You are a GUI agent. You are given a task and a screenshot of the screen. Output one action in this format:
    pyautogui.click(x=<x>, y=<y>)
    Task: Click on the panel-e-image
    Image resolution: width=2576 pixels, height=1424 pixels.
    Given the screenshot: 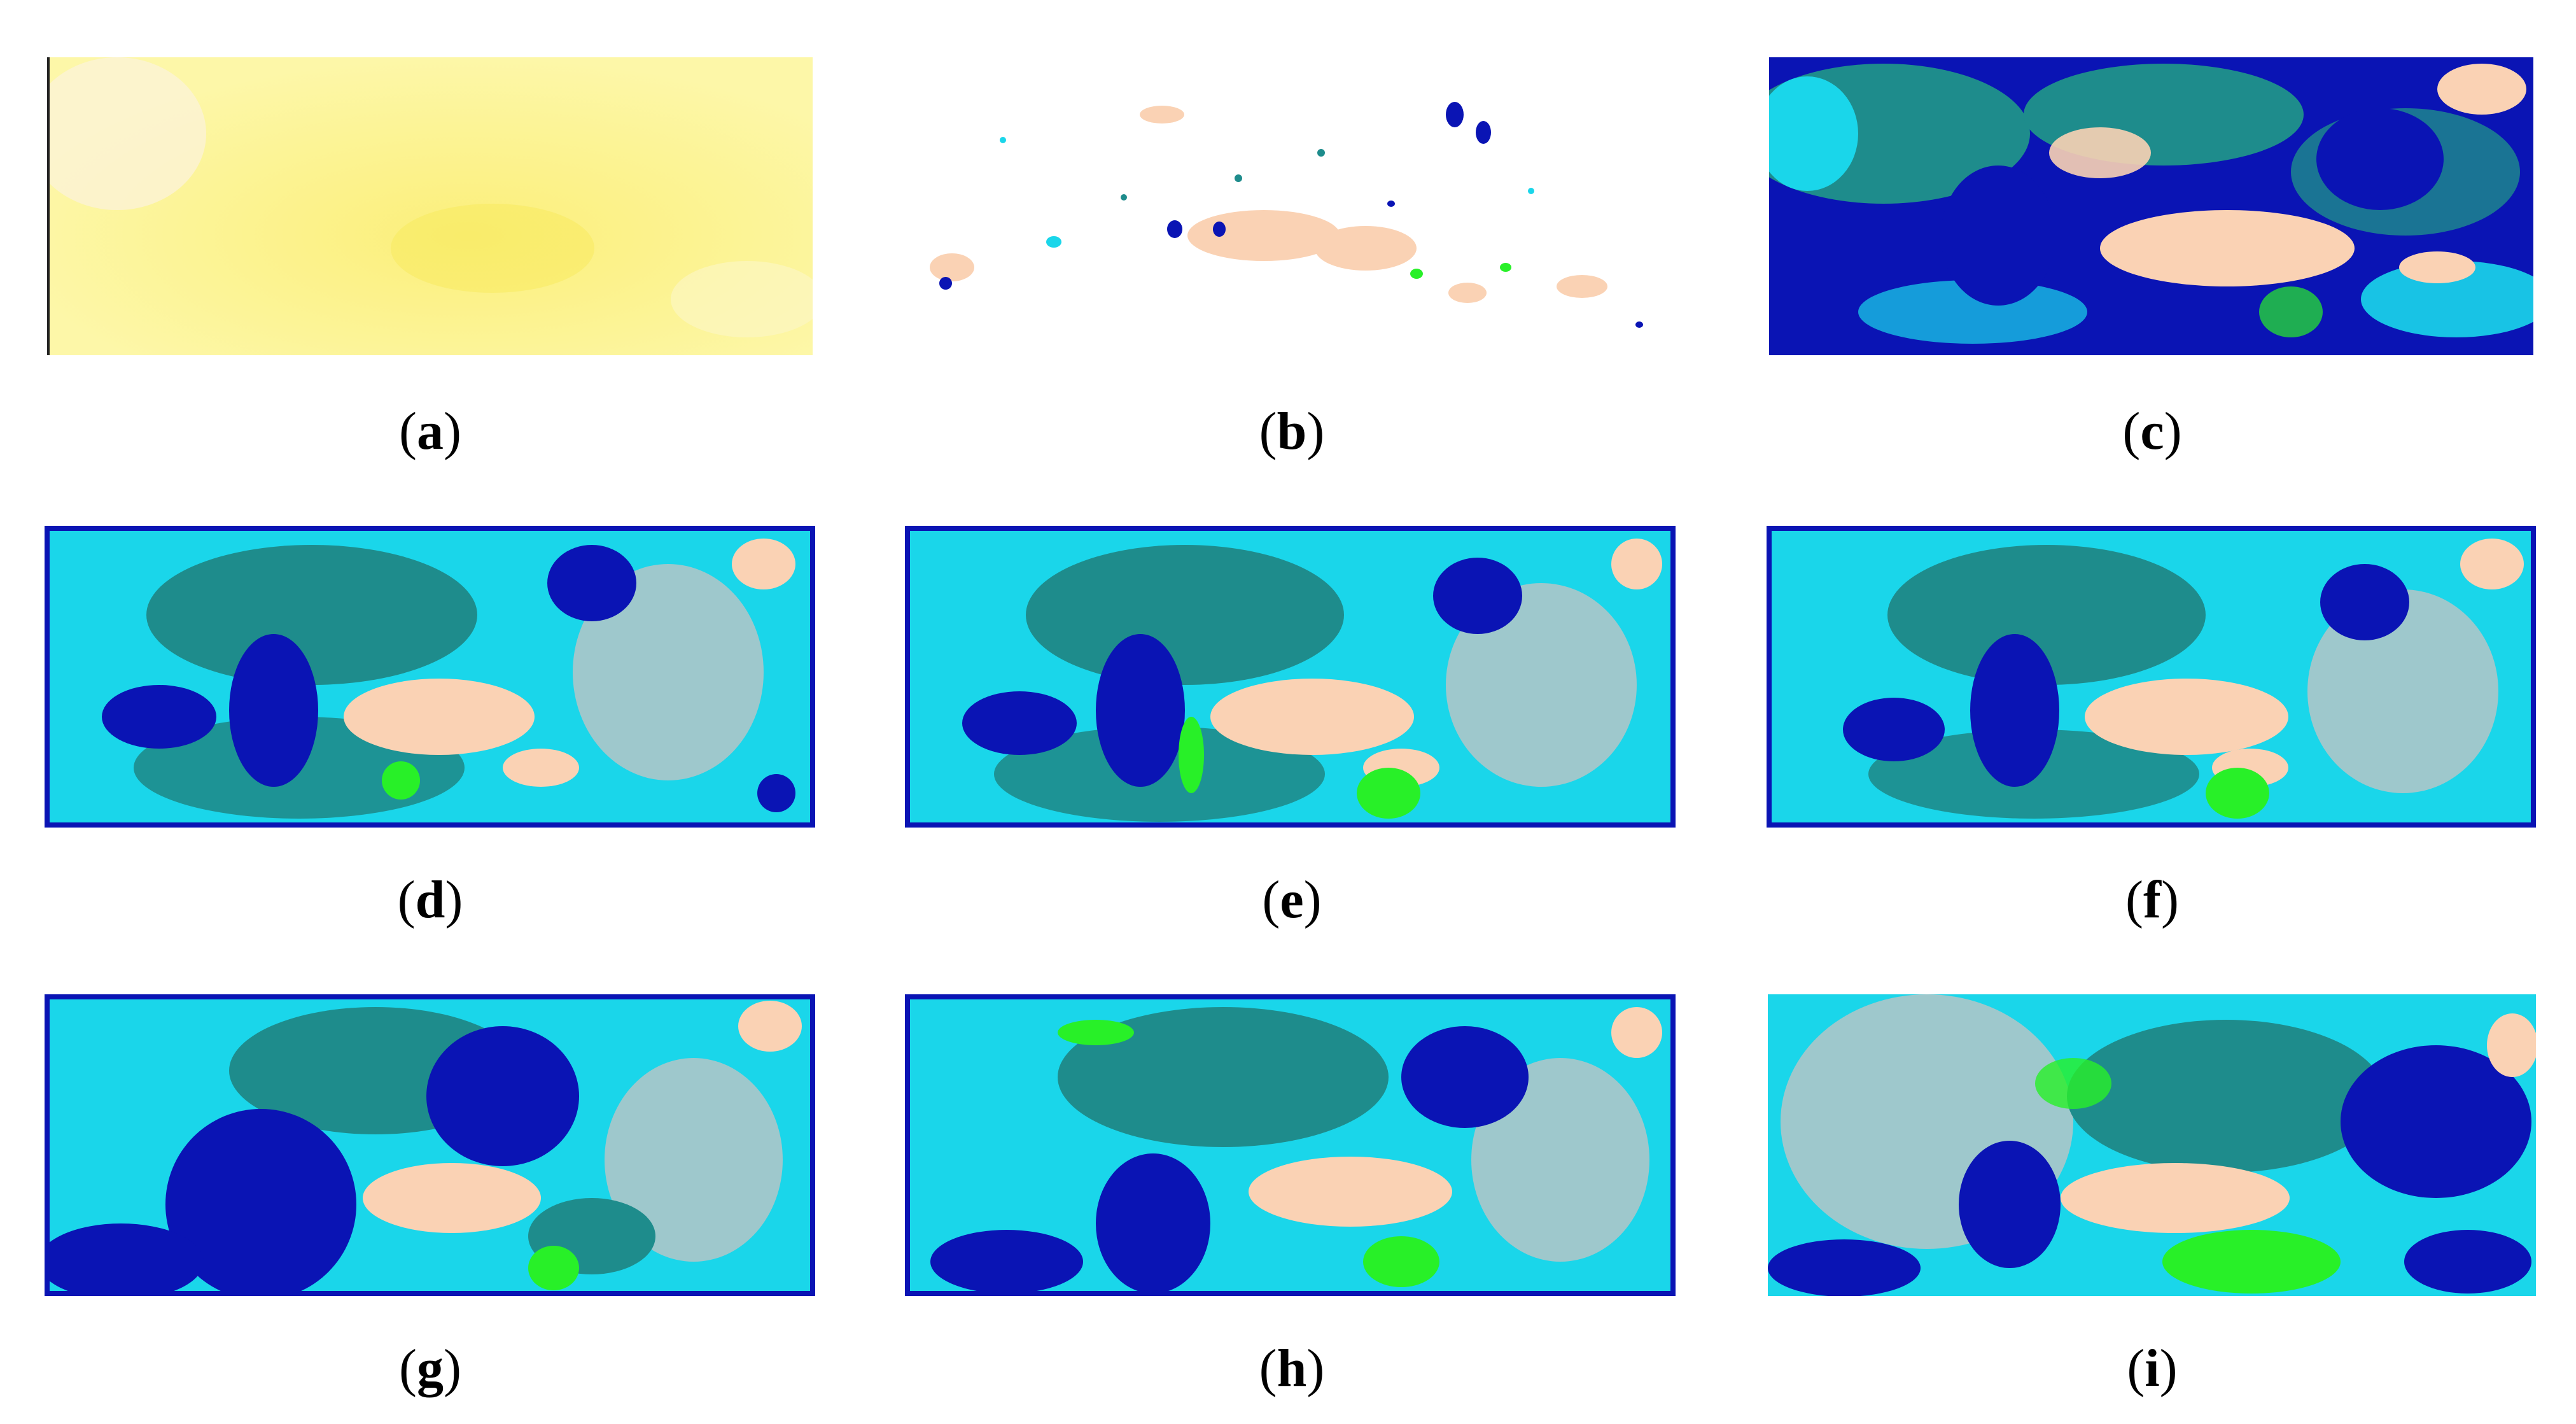 What is the action you would take?
    pyautogui.click(x=1290, y=677)
    